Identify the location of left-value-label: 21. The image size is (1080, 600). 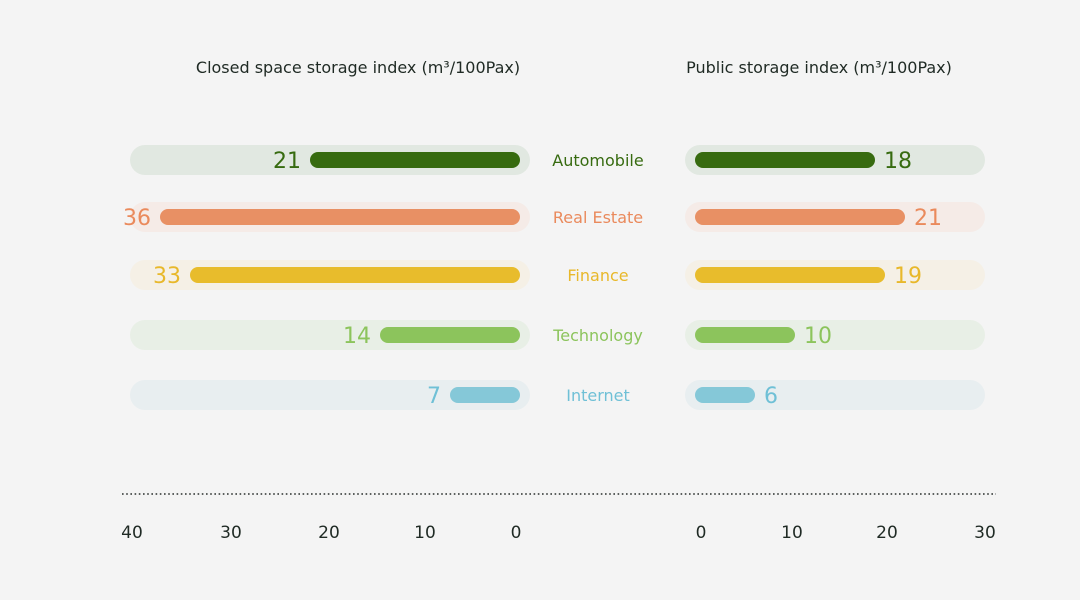
(287, 161).